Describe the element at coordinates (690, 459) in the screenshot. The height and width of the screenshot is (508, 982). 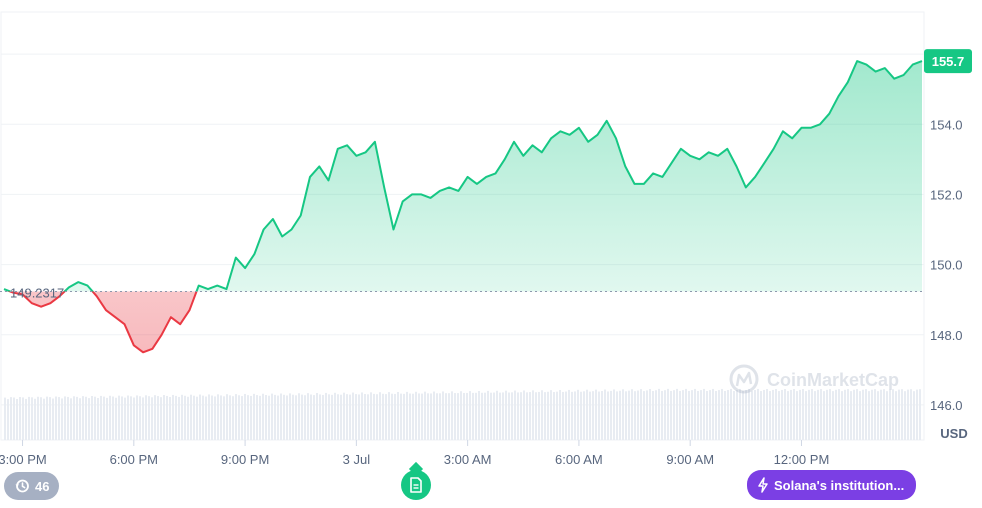
I see `x-tick-label: 9:00 AM` at that location.